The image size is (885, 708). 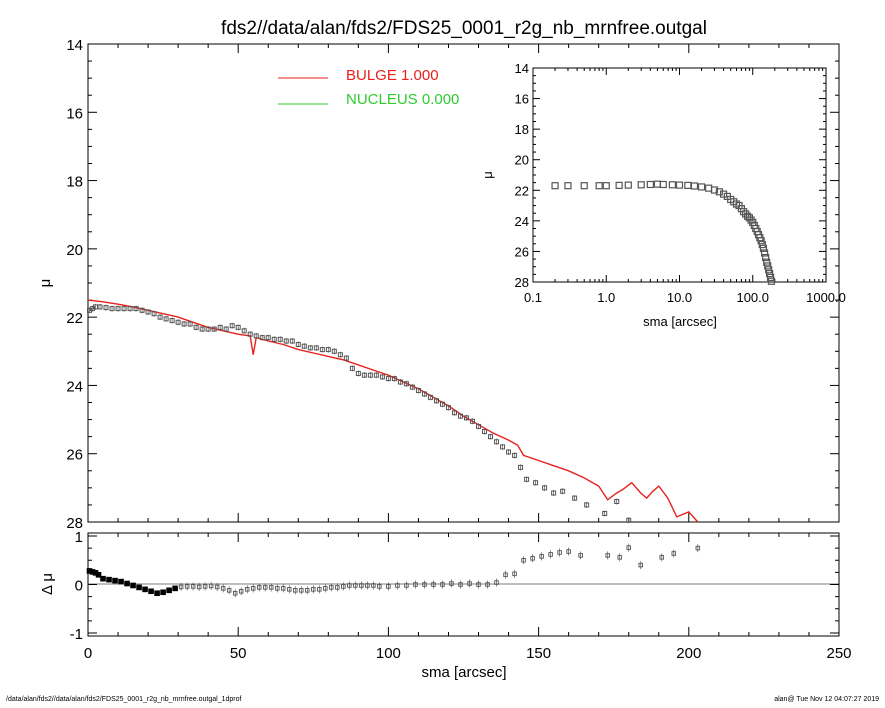 I want to click on main-y-tick-label: 22, so click(x=74, y=318).